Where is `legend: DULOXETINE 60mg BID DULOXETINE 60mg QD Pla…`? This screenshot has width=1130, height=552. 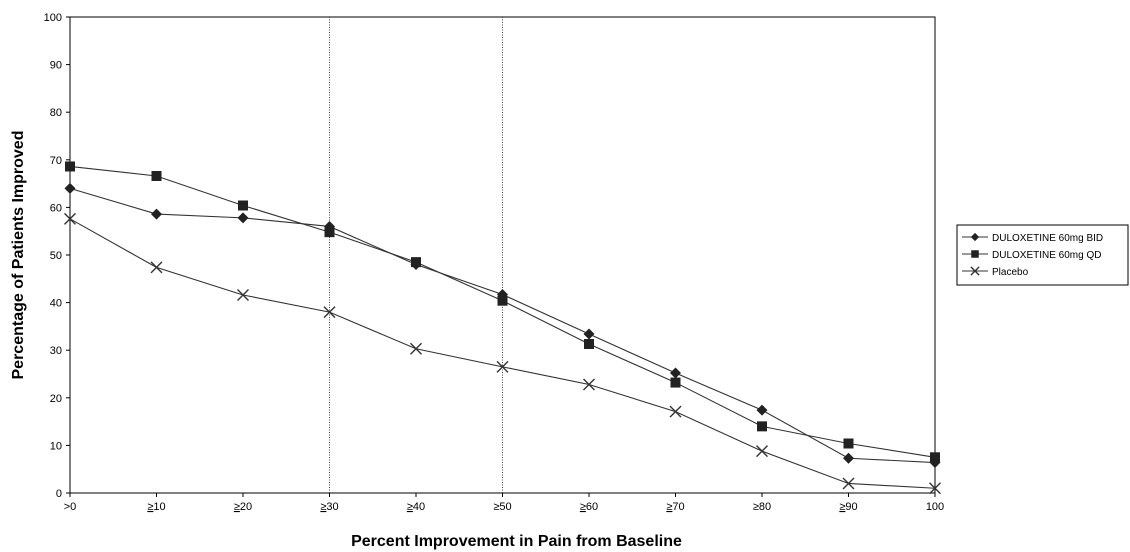 legend: DULOXETINE 60mg BID DULOXETINE 60mg QD Pla… is located at coordinates (1042, 255).